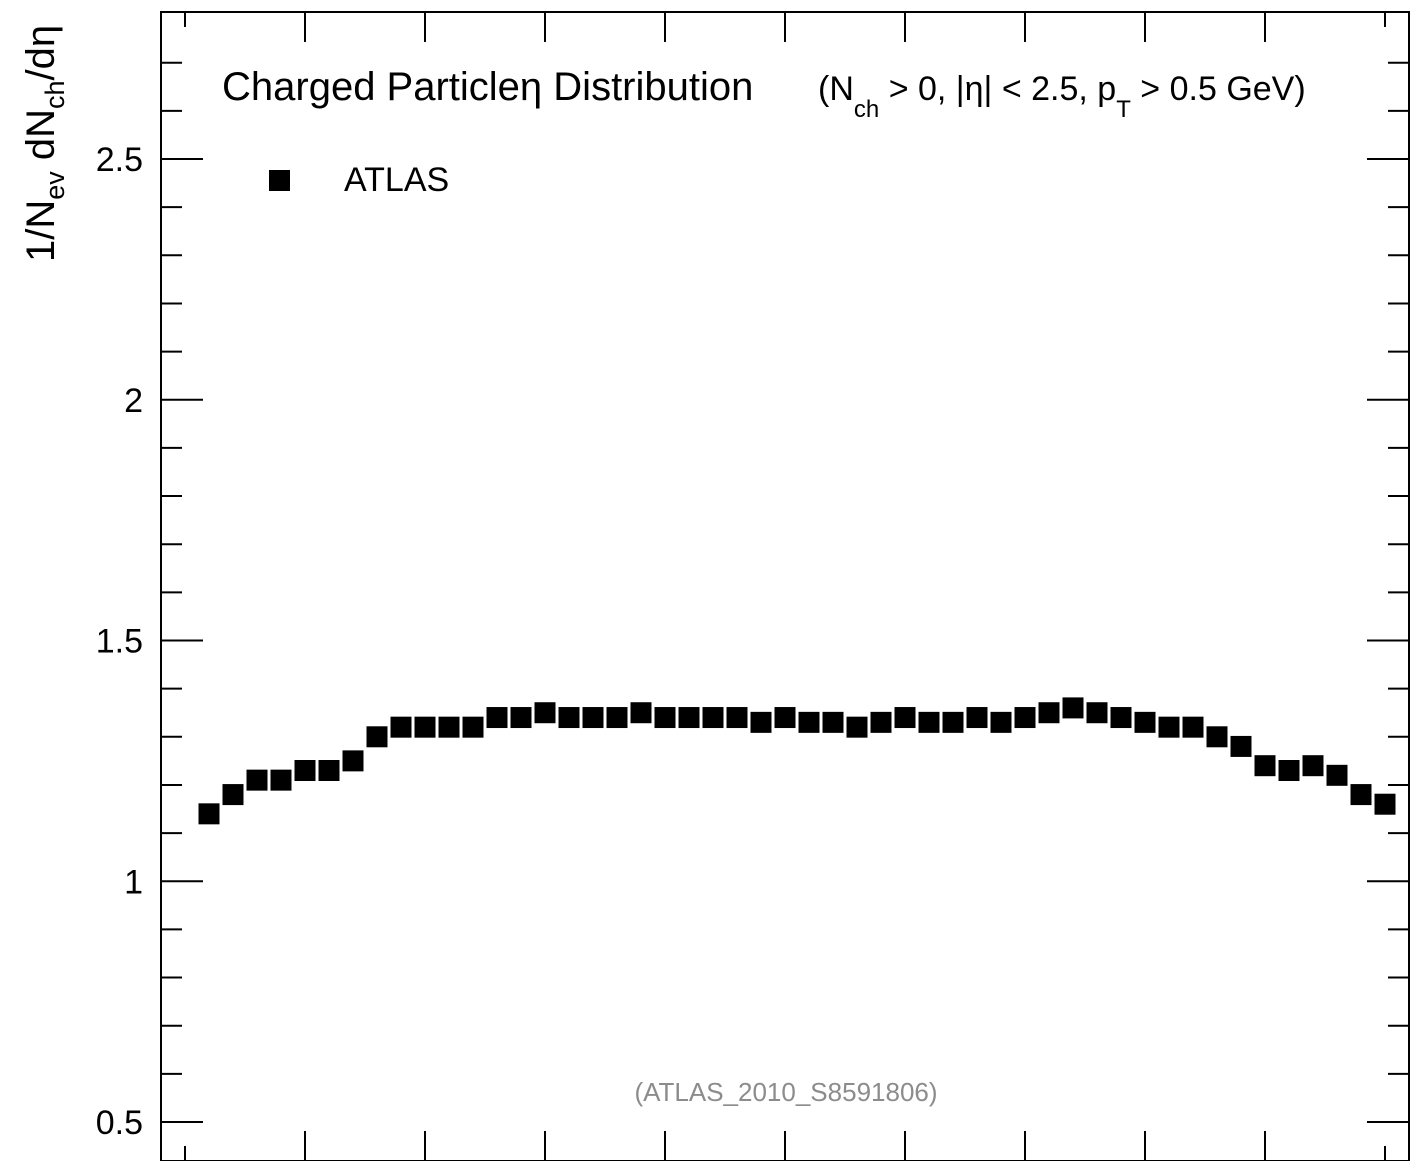 This screenshot has width=1421, height=1161. I want to click on y-axis-label: 1/Nev dNch/dη, so click(44, 143).